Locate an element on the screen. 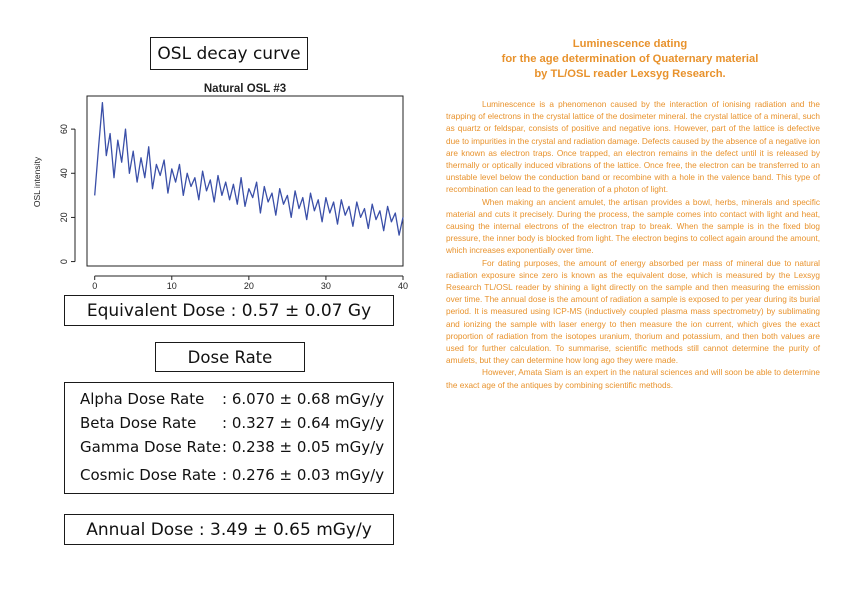 This screenshot has width=842, height=595. gamma-dose-value: : 0.238 ± 0.05 mGy/y is located at coordinates (303, 447).